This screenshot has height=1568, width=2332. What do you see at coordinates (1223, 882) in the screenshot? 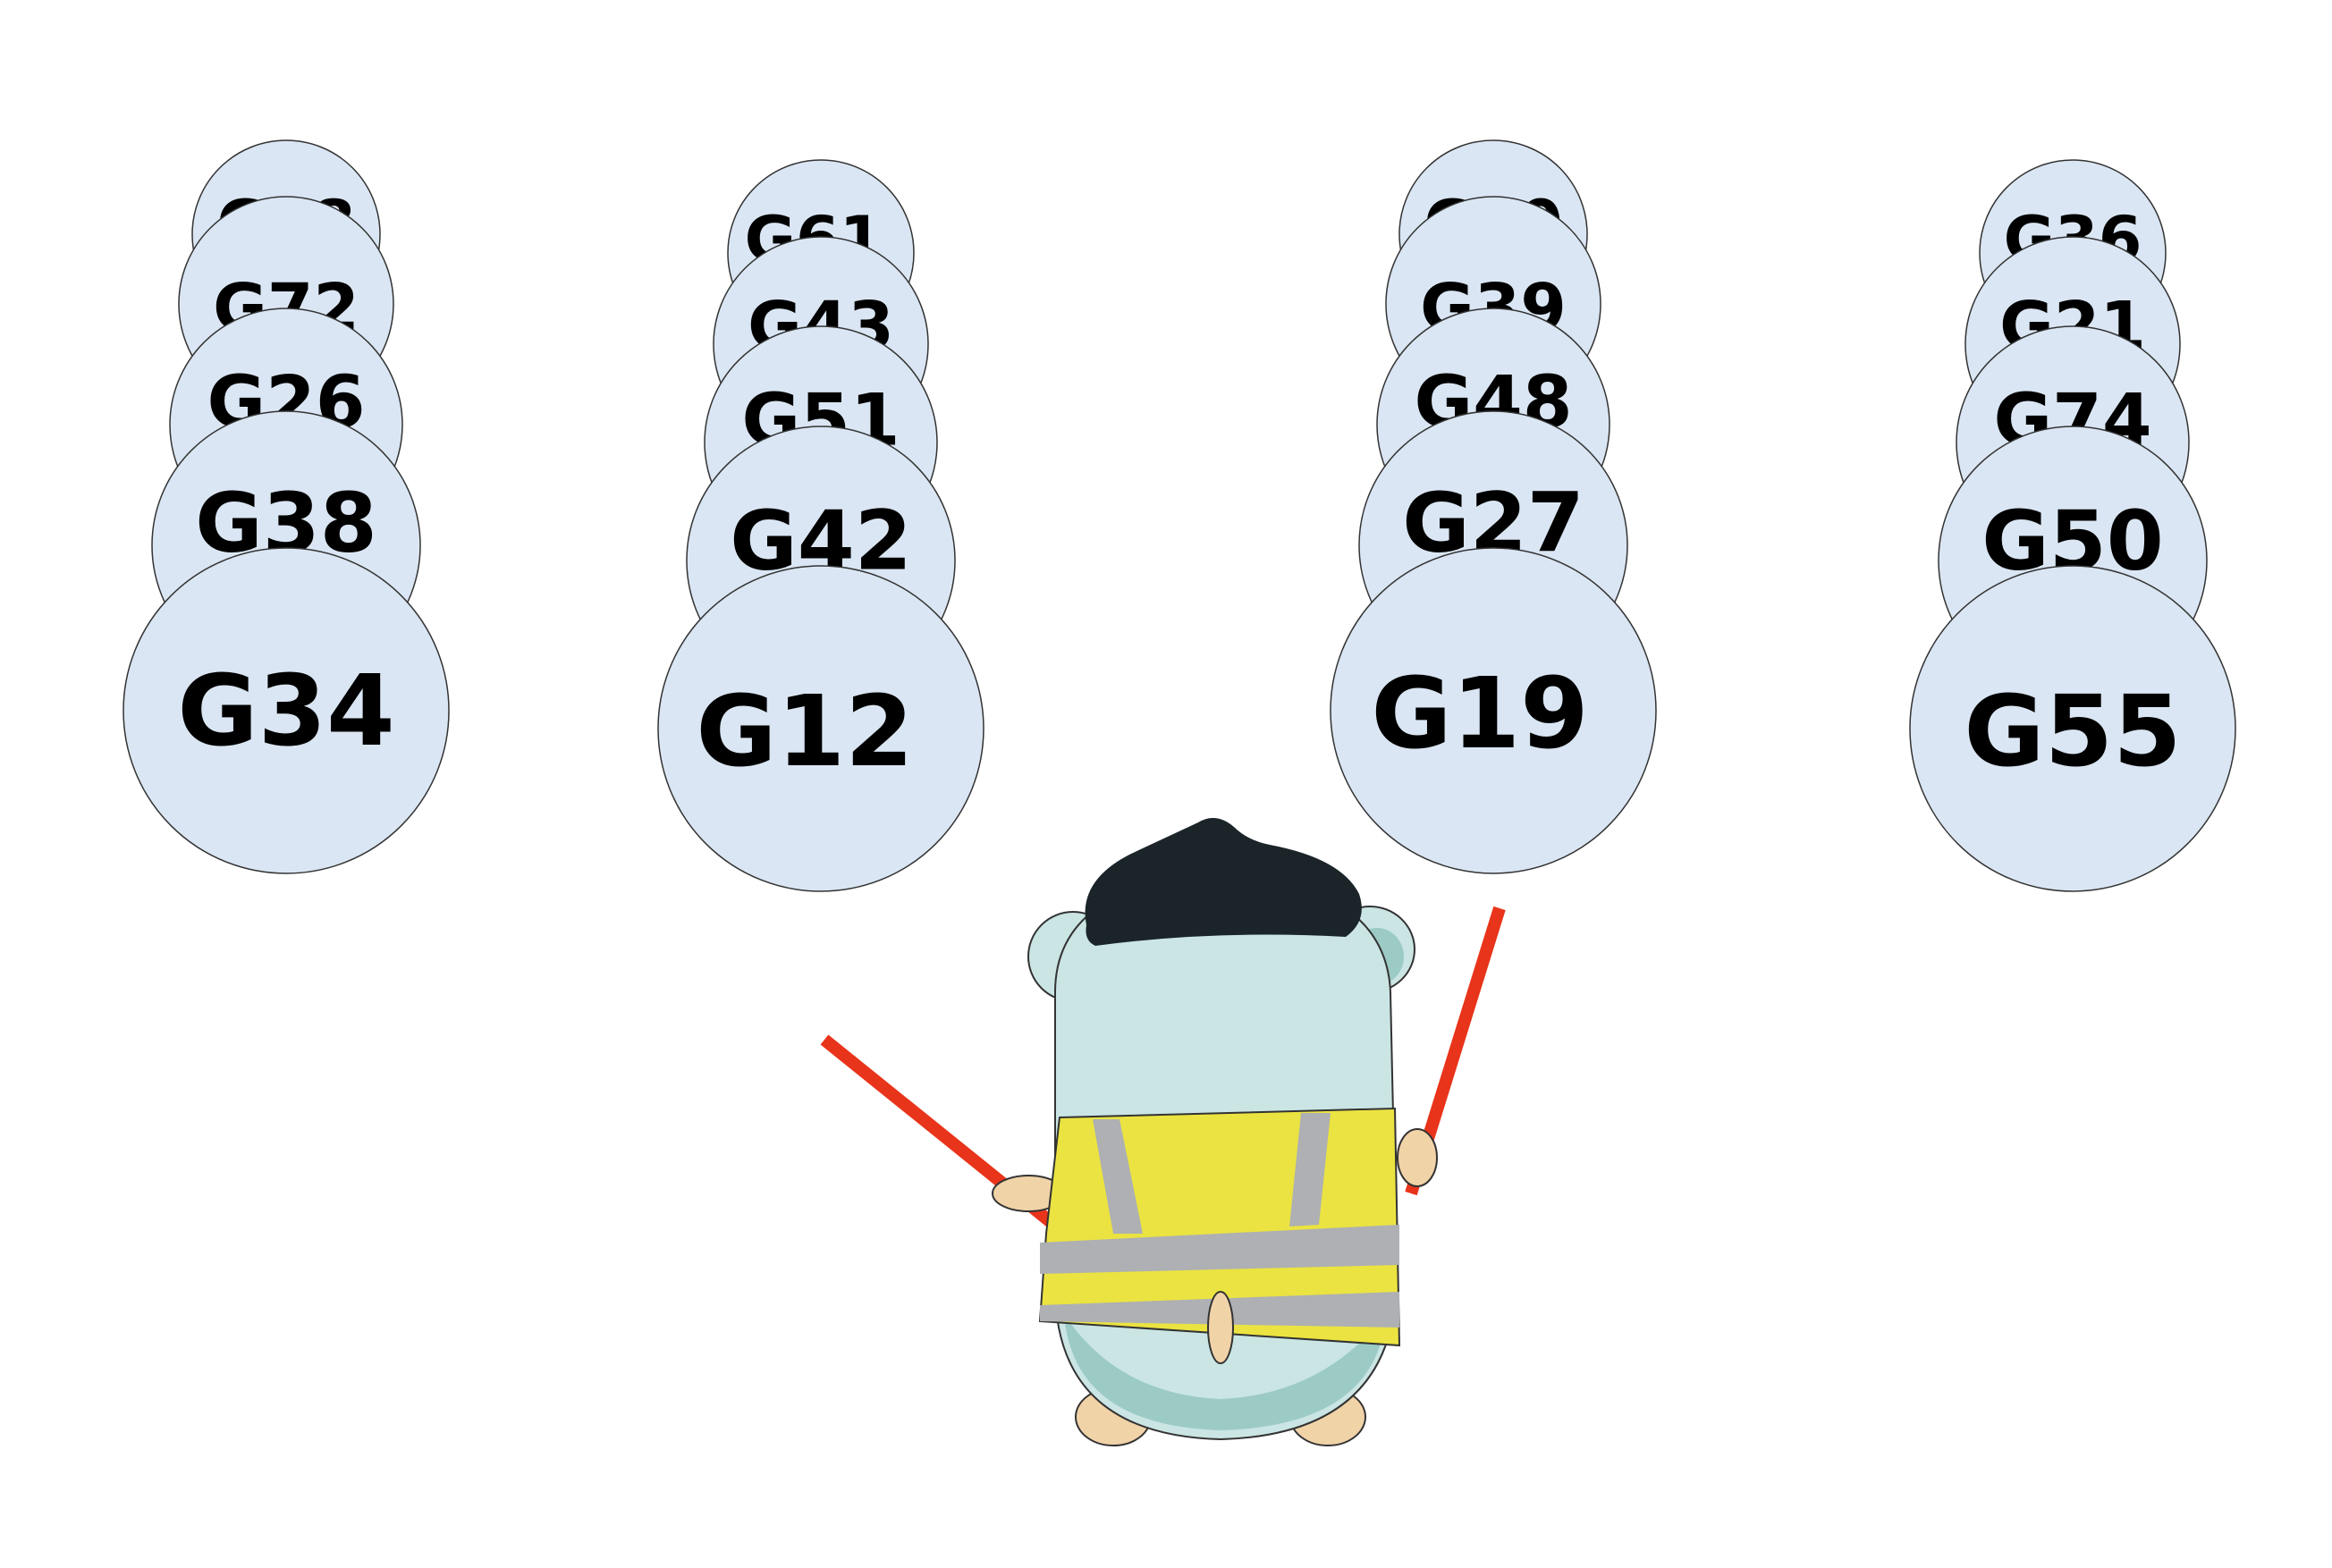
I see `beret-icon` at bounding box center [1223, 882].